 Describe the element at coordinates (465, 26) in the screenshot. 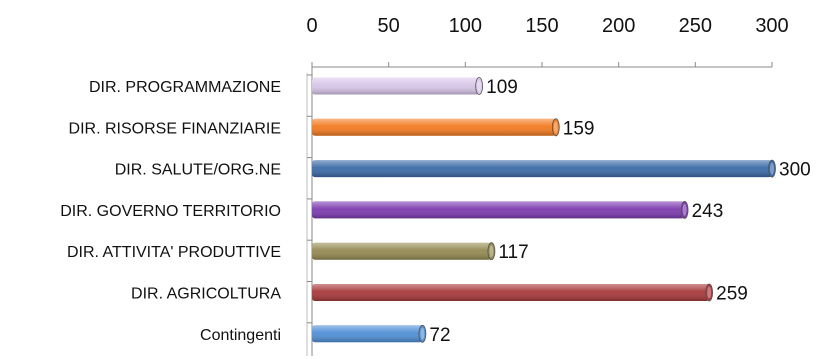

I see `x-tick-label: 100` at that location.